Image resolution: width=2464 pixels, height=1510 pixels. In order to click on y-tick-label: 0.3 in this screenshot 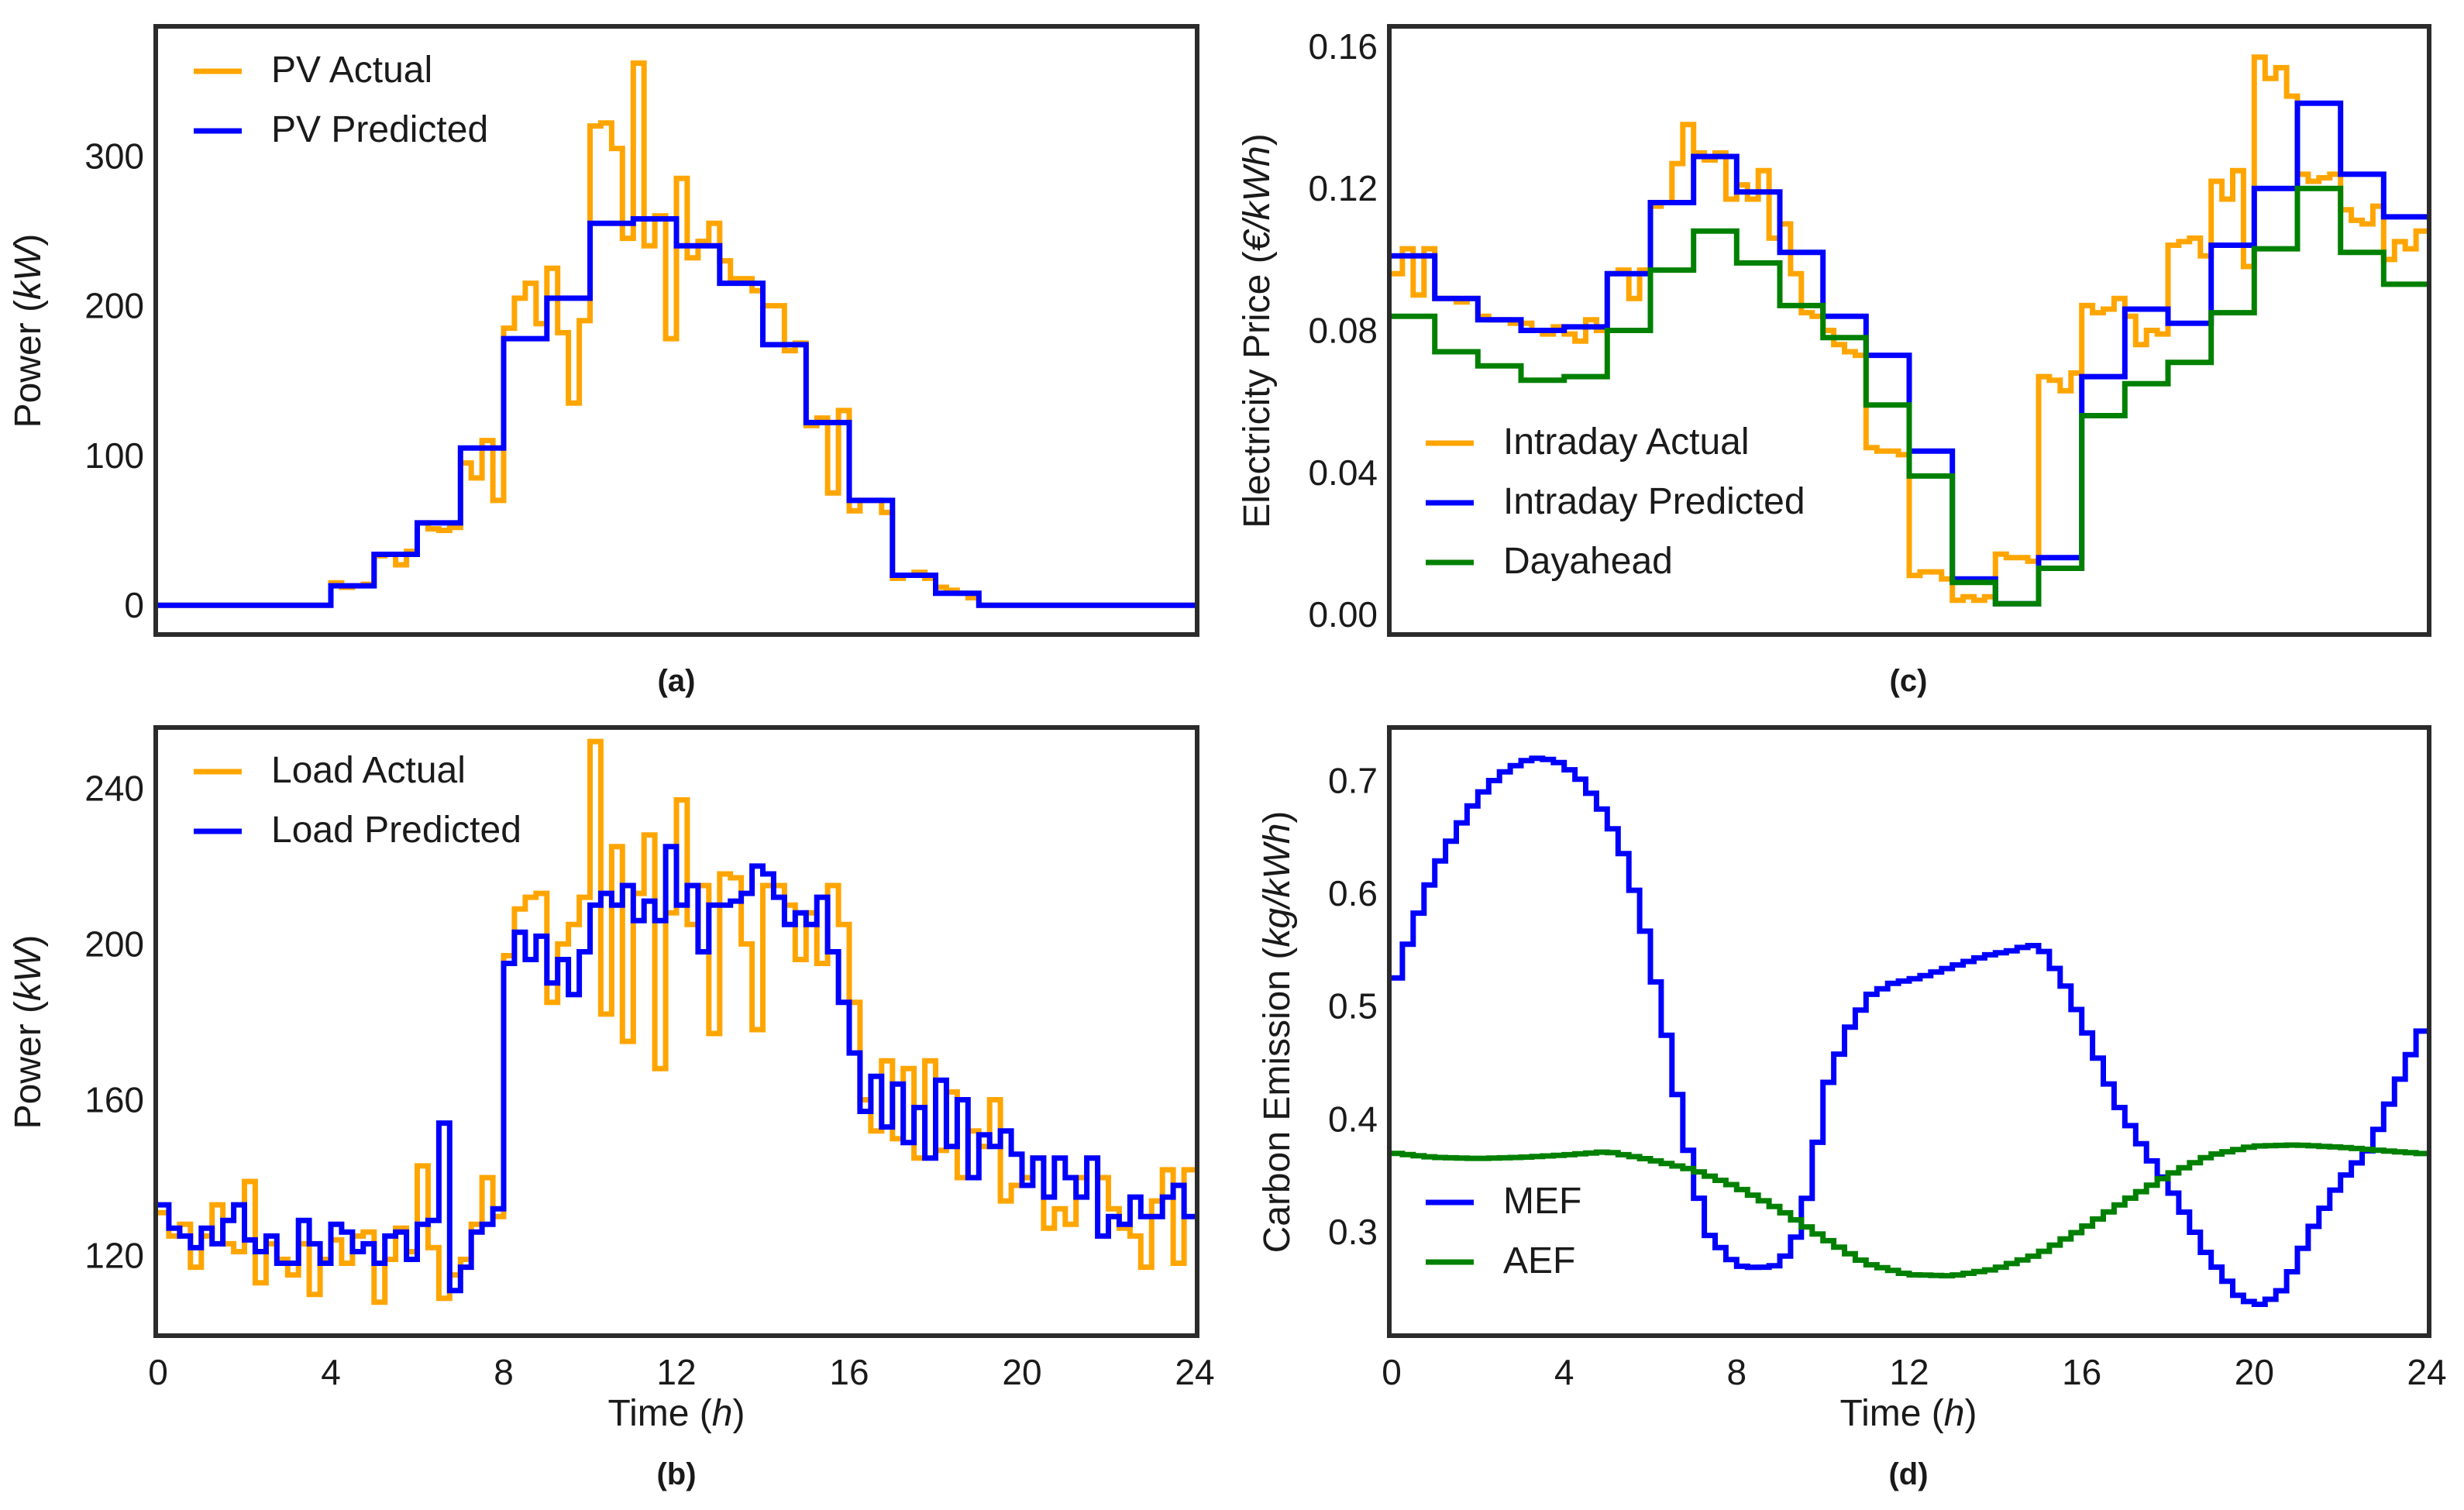, I will do `click(1353, 1232)`.